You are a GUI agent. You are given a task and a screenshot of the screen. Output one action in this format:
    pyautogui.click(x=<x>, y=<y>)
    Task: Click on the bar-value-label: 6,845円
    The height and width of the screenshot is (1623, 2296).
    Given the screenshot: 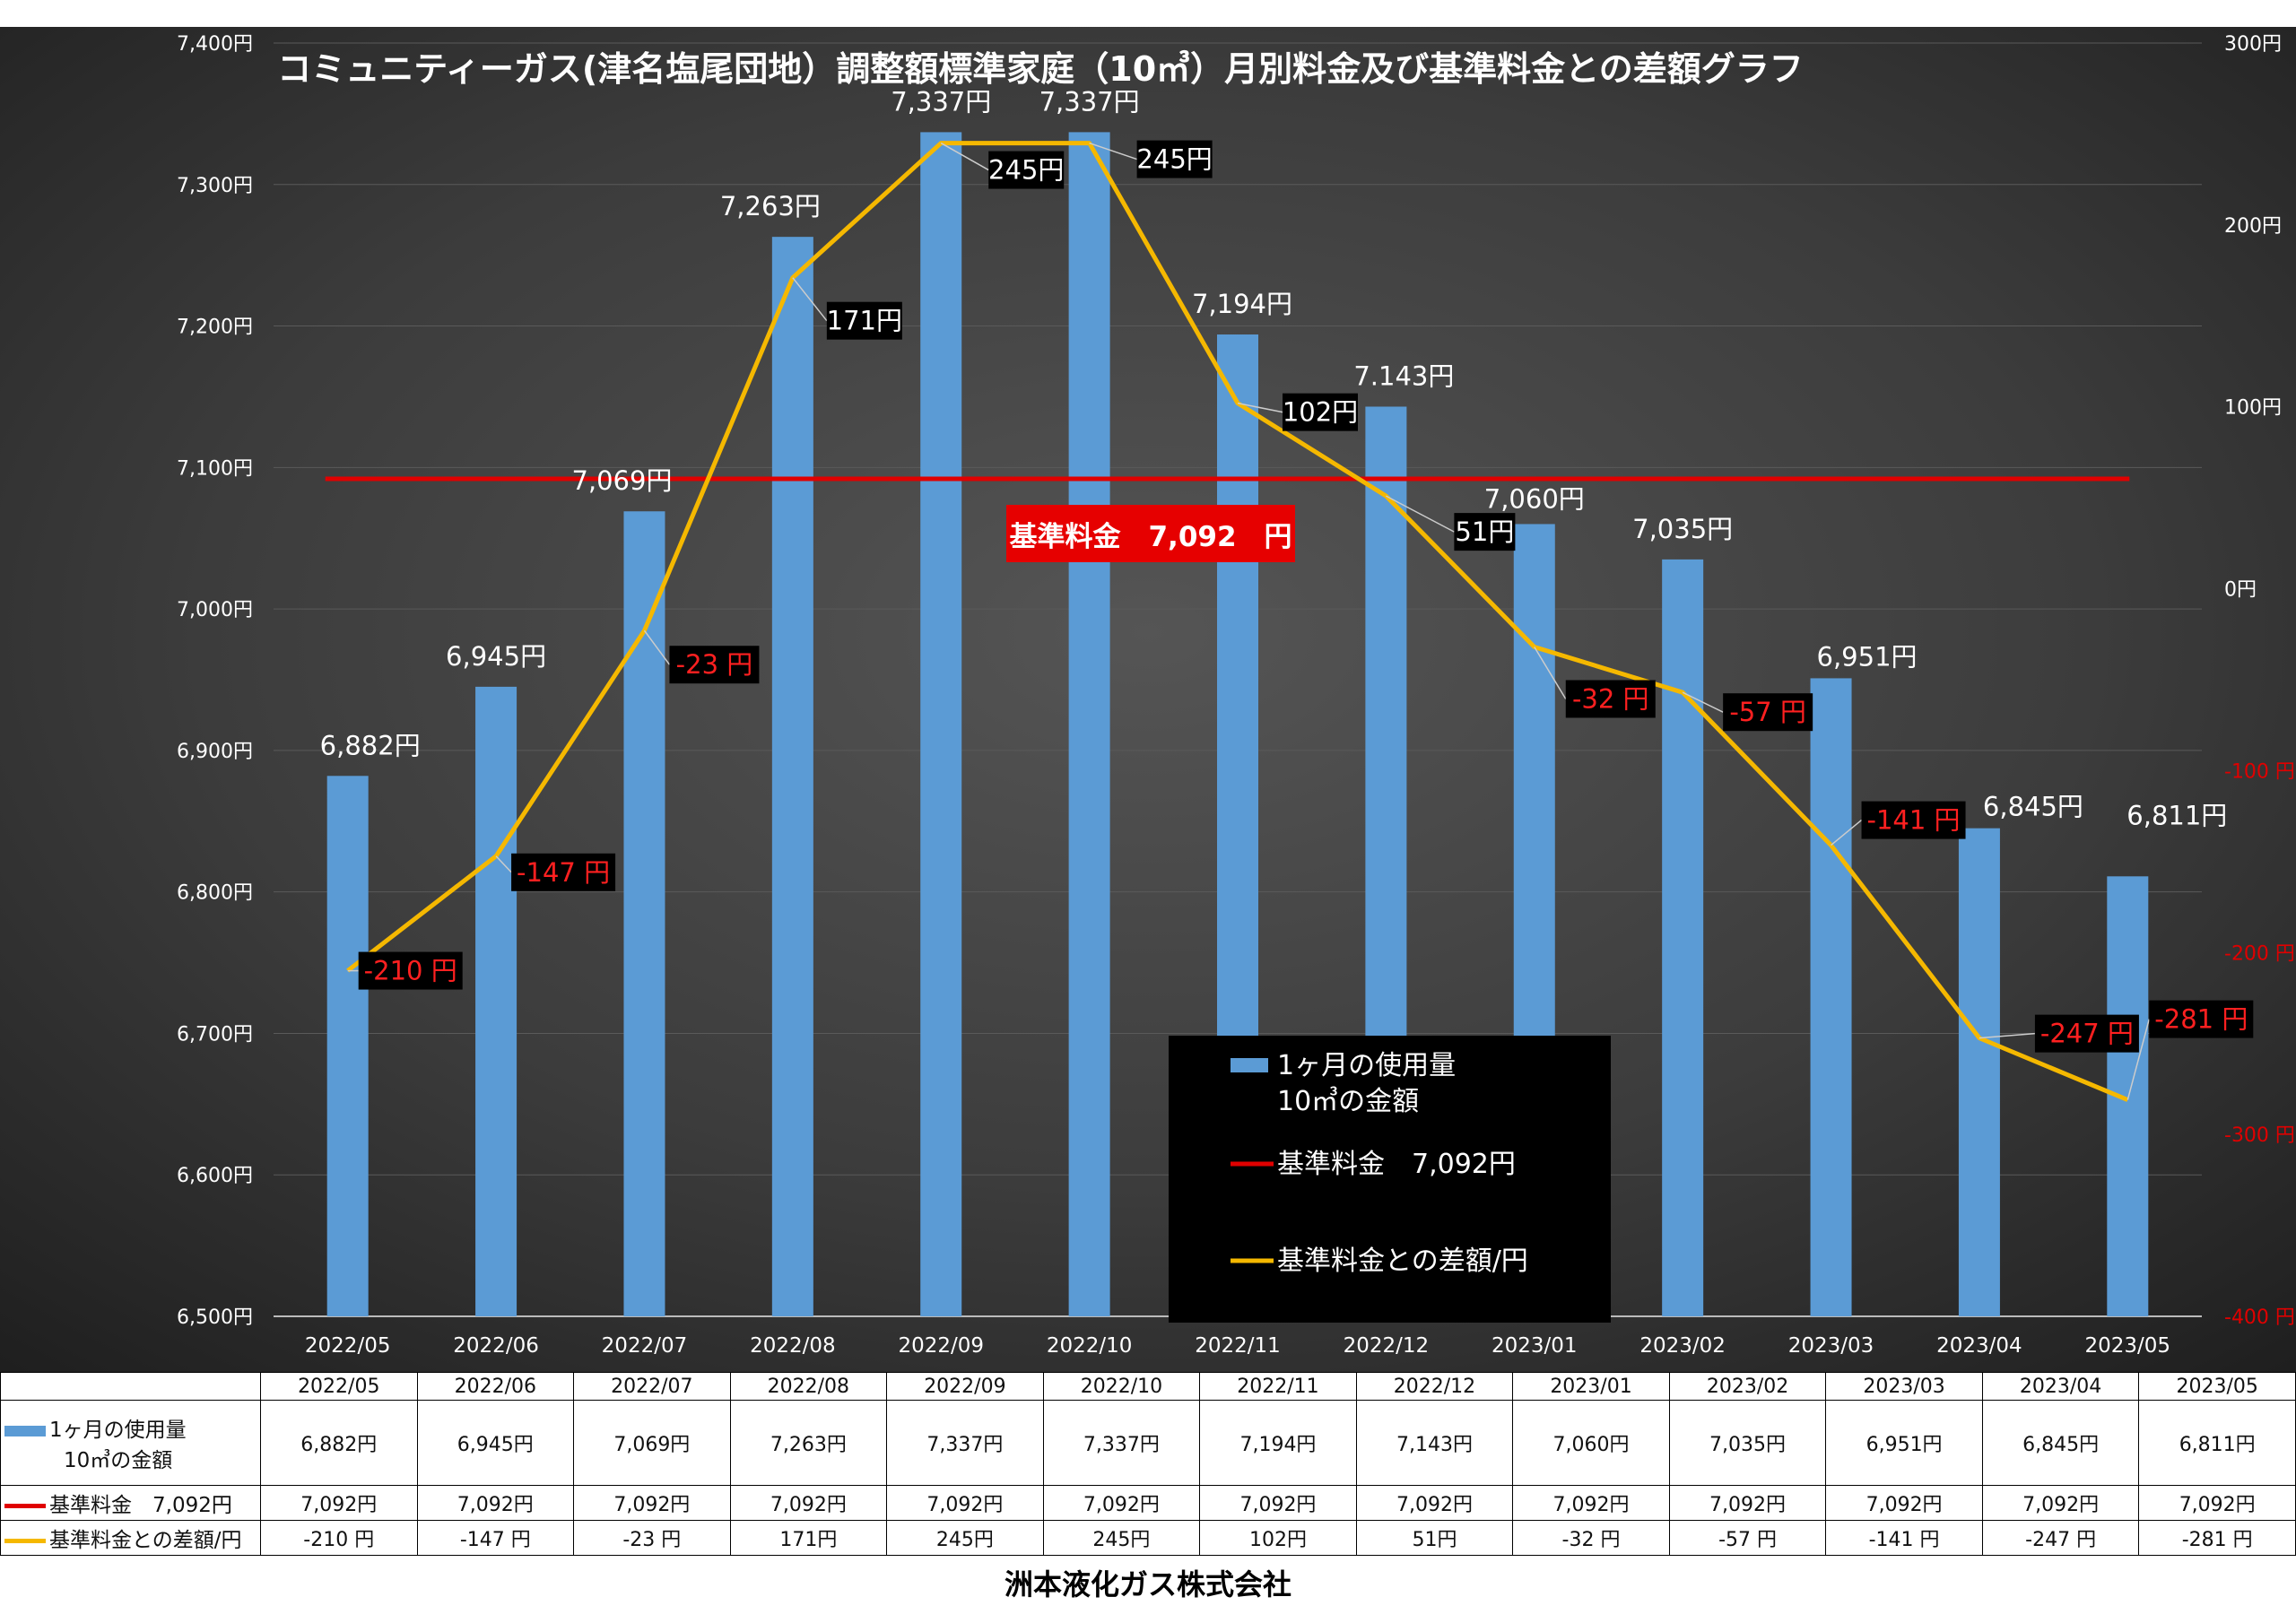 What is the action you would take?
    pyautogui.click(x=2033, y=807)
    